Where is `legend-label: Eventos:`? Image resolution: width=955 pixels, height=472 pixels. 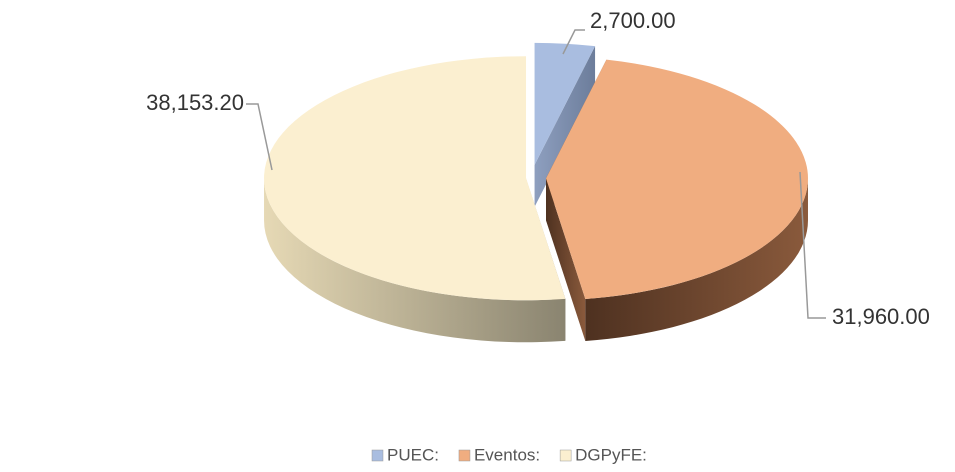 legend-label: Eventos: is located at coordinates (507, 454).